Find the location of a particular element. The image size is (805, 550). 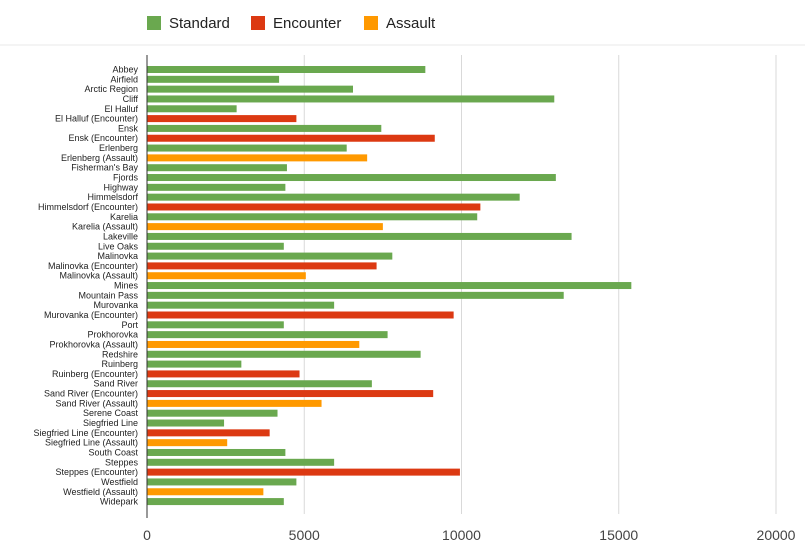

x-tick-label: 20000 is located at coordinates (776, 535).